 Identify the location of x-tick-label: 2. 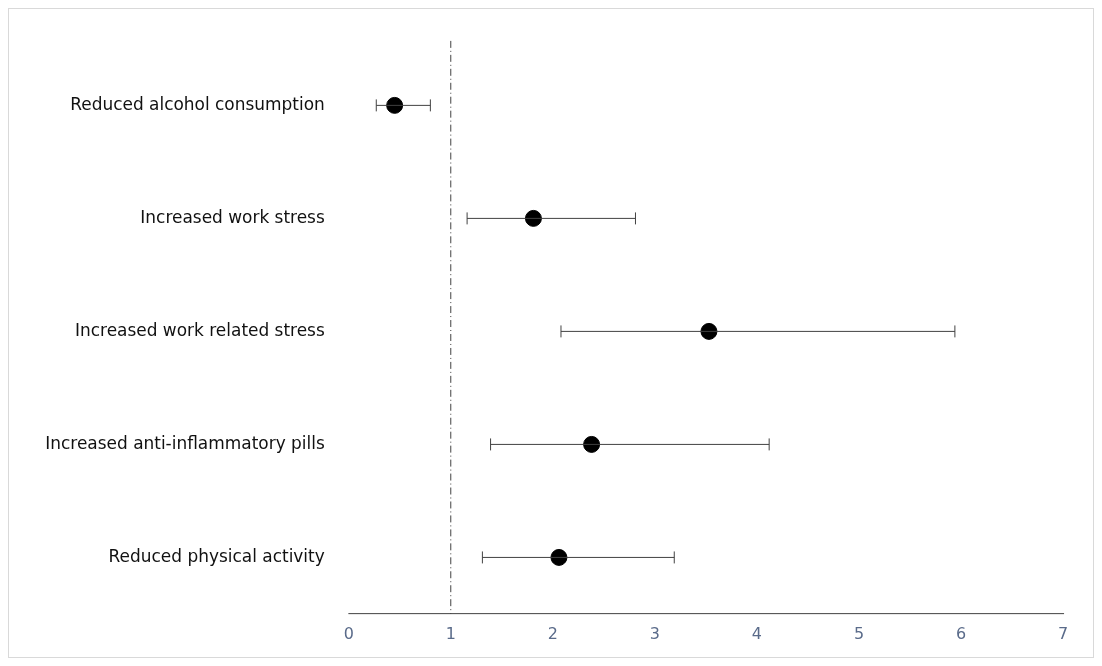
(552, 633).